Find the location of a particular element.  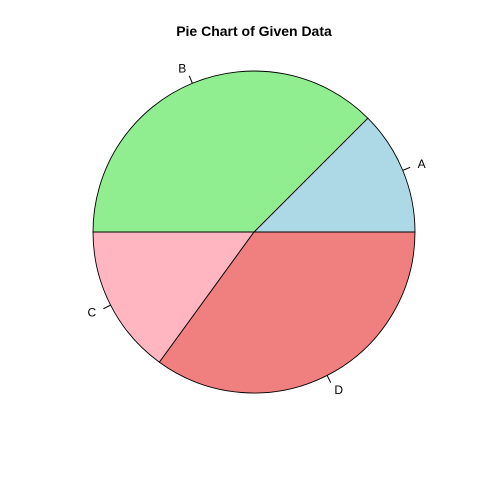

label-tick-d is located at coordinates (329, 379).